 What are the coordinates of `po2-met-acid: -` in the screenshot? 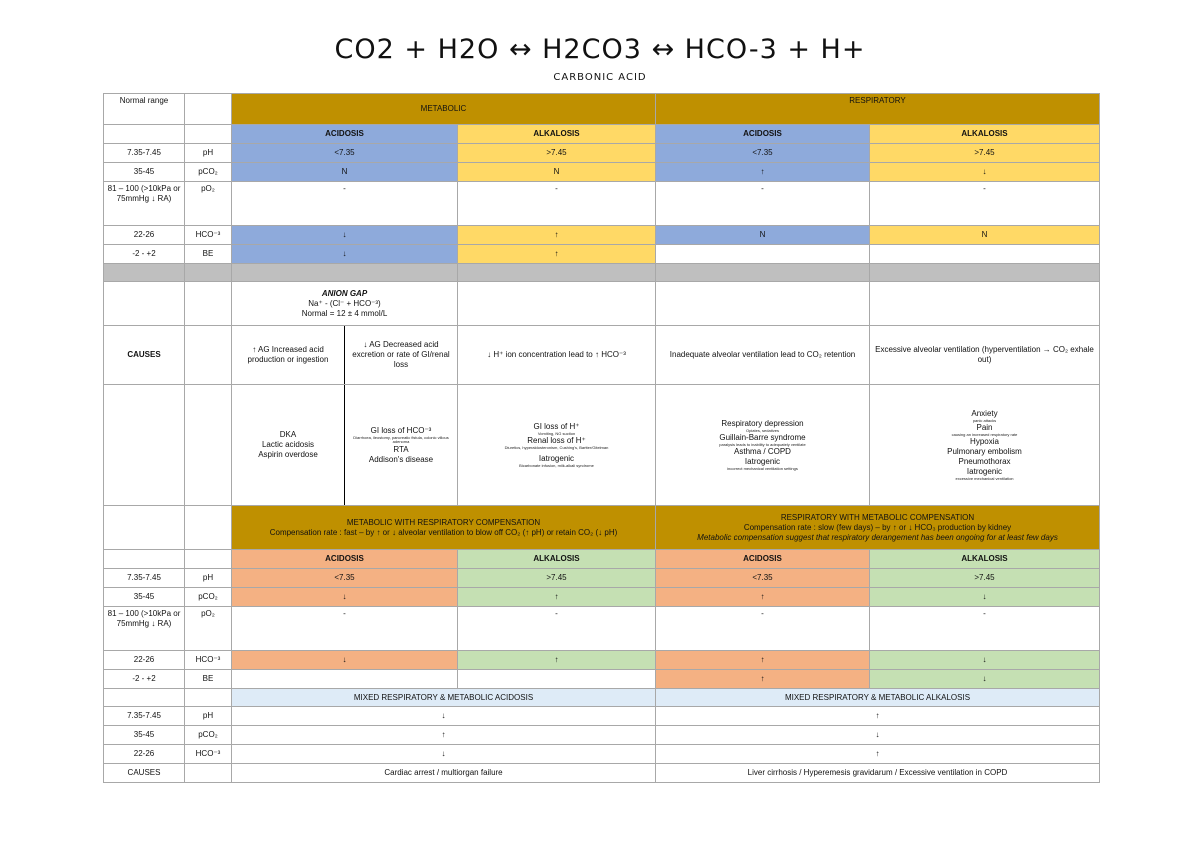 It's located at (344, 203).